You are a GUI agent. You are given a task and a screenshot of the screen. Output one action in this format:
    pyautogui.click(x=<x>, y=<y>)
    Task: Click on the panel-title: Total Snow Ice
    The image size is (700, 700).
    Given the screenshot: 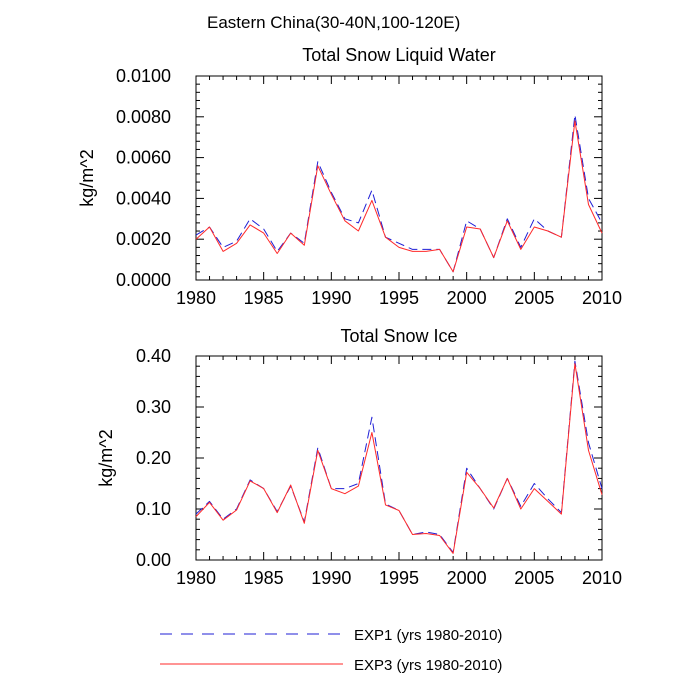 What is the action you would take?
    pyautogui.click(x=398, y=336)
    